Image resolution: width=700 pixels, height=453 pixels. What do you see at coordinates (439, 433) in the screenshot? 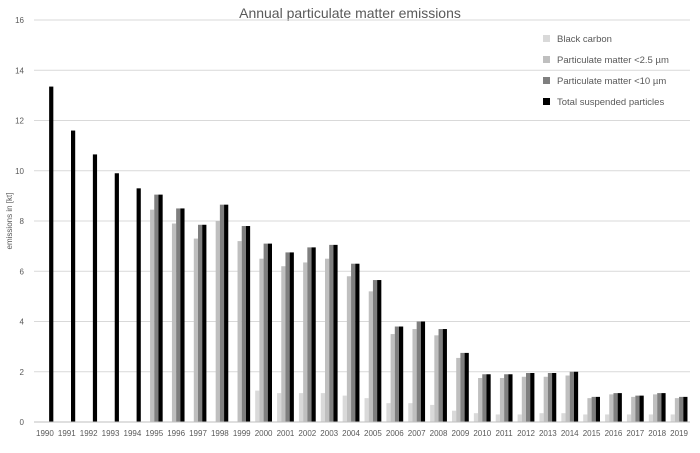
I see `x-tick-label-2008: 2008` at bounding box center [439, 433].